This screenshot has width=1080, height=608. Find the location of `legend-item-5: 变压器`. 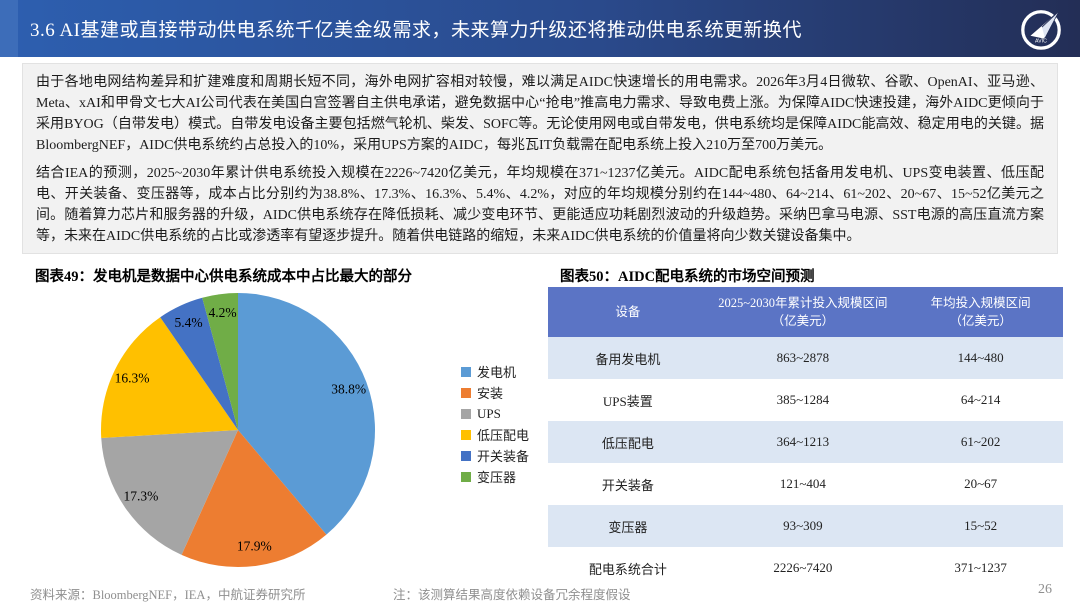

legend-item-5: 变压器 is located at coordinates (495, 476).